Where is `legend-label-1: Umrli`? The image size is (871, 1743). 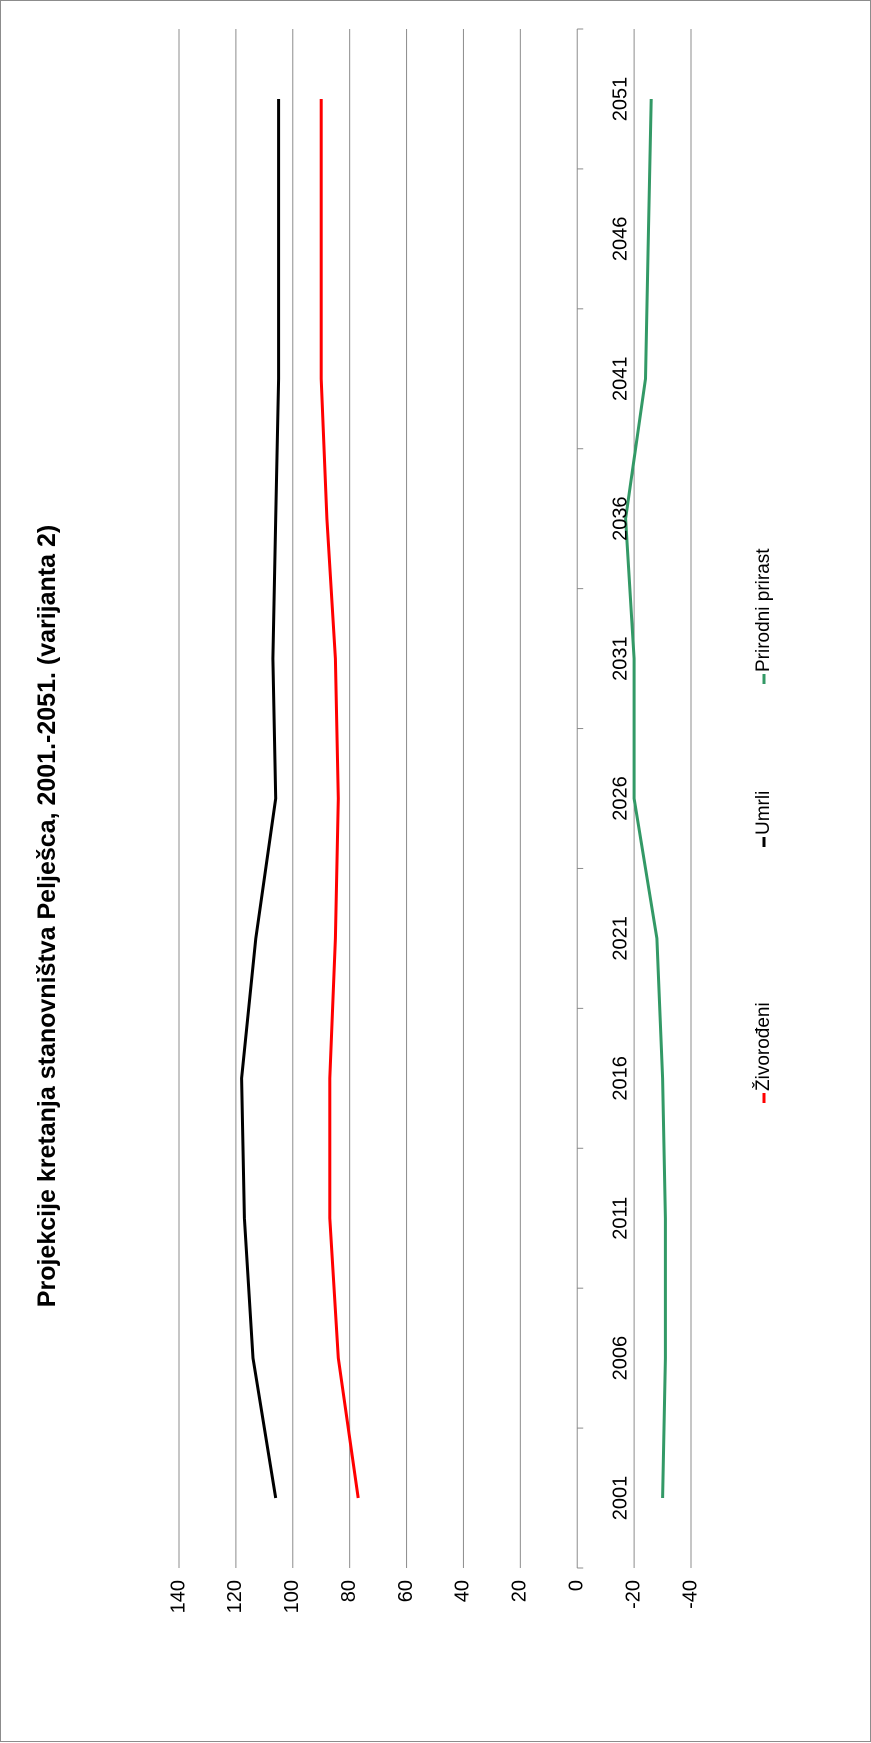 legend-label-1: Umrli is located at coordinates (763, 813).